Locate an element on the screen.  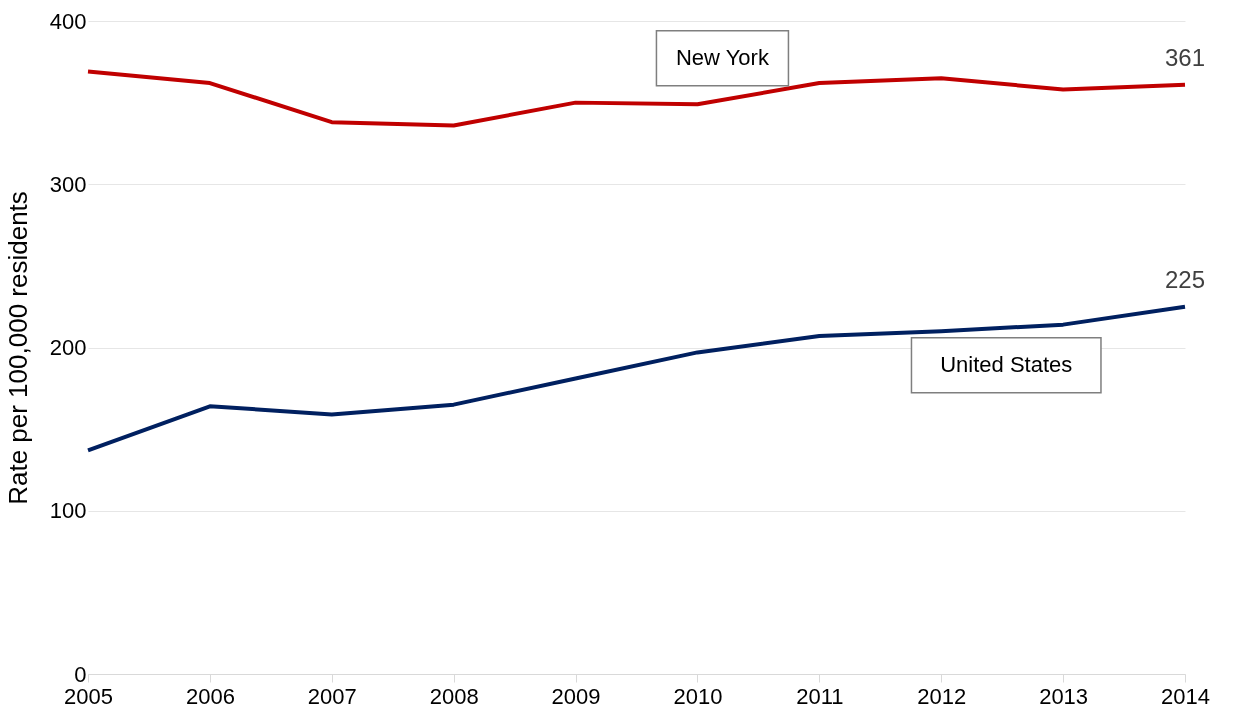
x-tick-label: 2008 is located at coordinates (454, 696).